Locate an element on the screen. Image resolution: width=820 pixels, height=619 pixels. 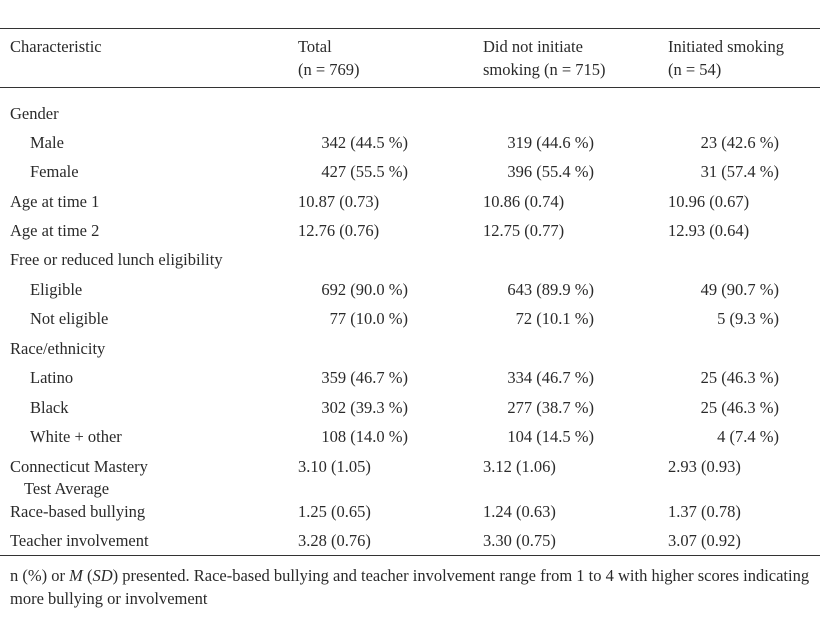
row-label-eligible: Eligible is located at coordinates (56, 289).